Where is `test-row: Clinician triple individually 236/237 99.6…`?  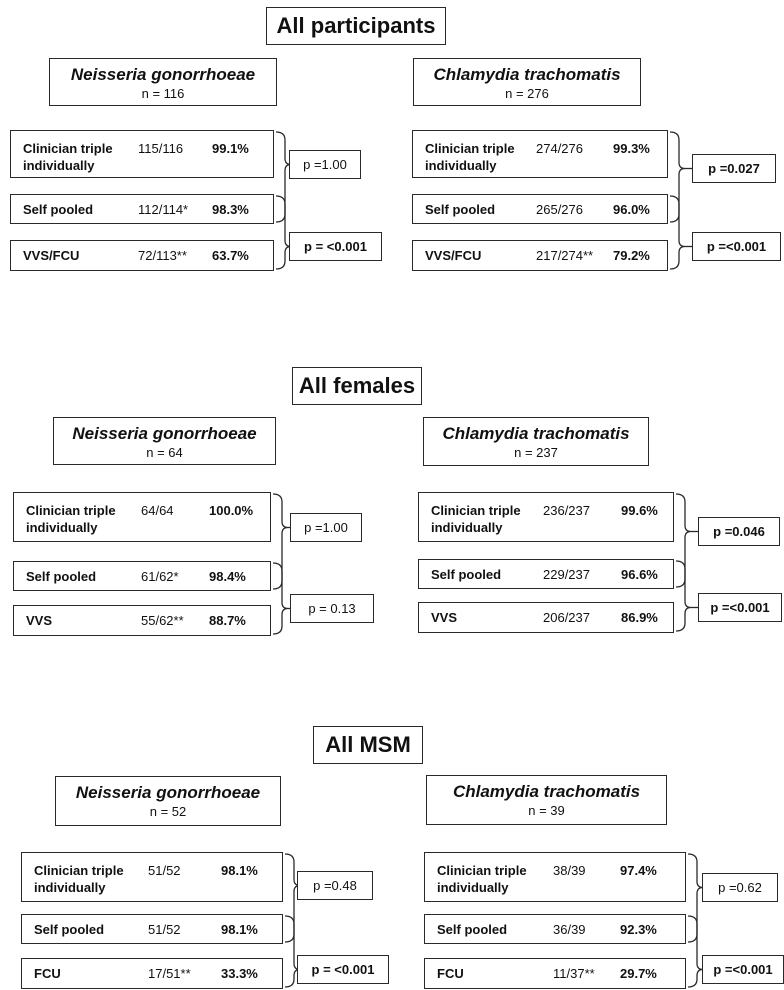
test-row: Clinician triple individually 236/237 99.6… is located at coordinates (546, 517).